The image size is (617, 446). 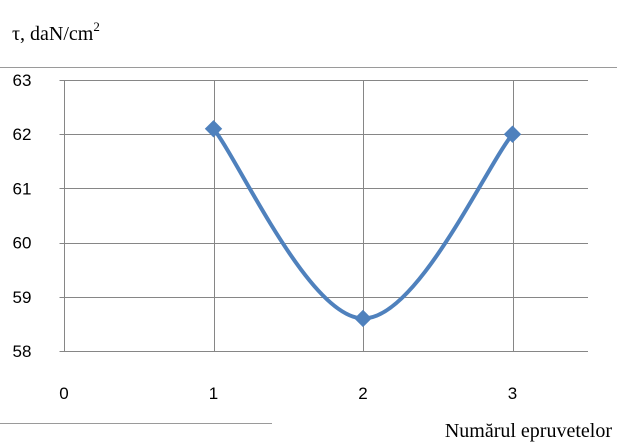 What do you see at coordinates (96, 26) in the screenshot?
I see `y-axis-label-superscript: 2` at bounding box center [96, 26].